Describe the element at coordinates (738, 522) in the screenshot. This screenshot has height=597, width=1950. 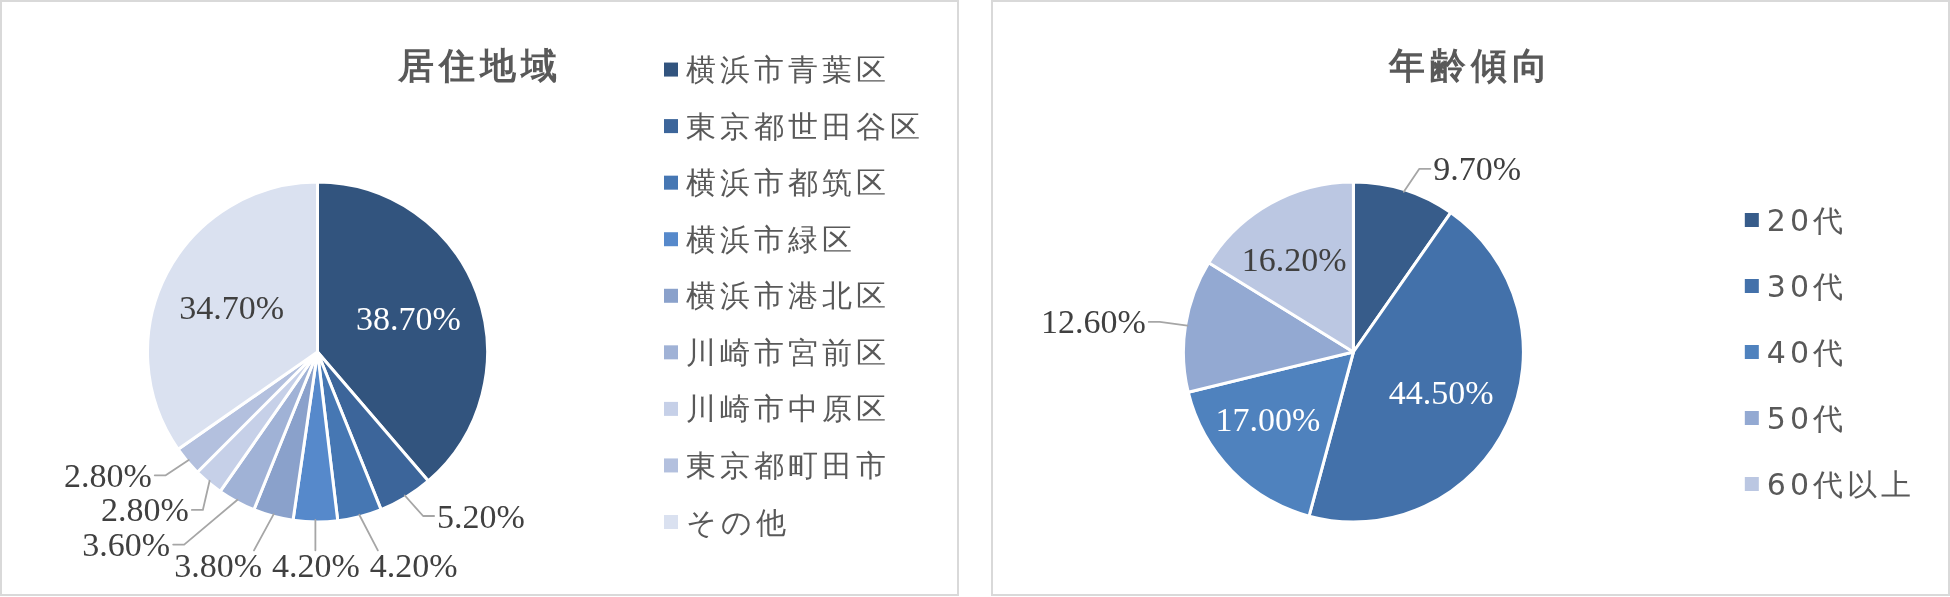
I see `legend-label: その他` at that location.